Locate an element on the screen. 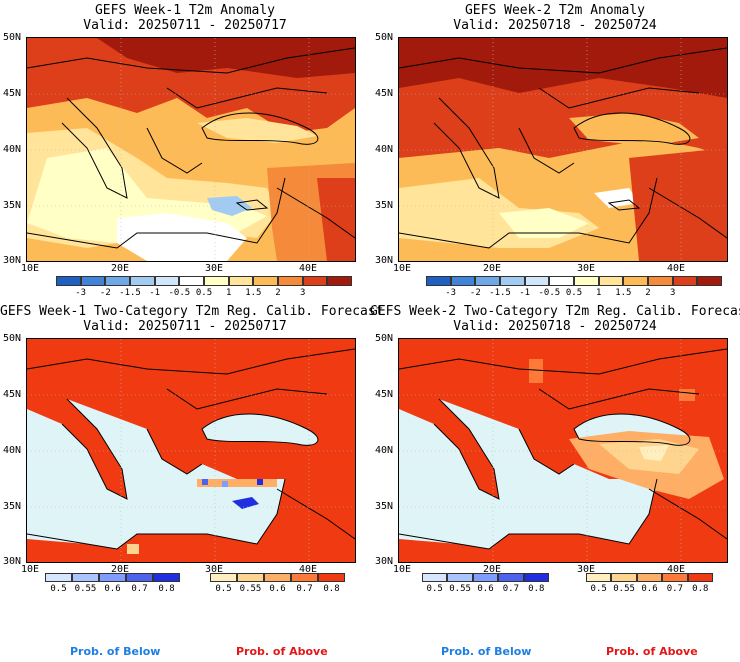  lat-label-40n: 40N is located at coordinates (12, 450).